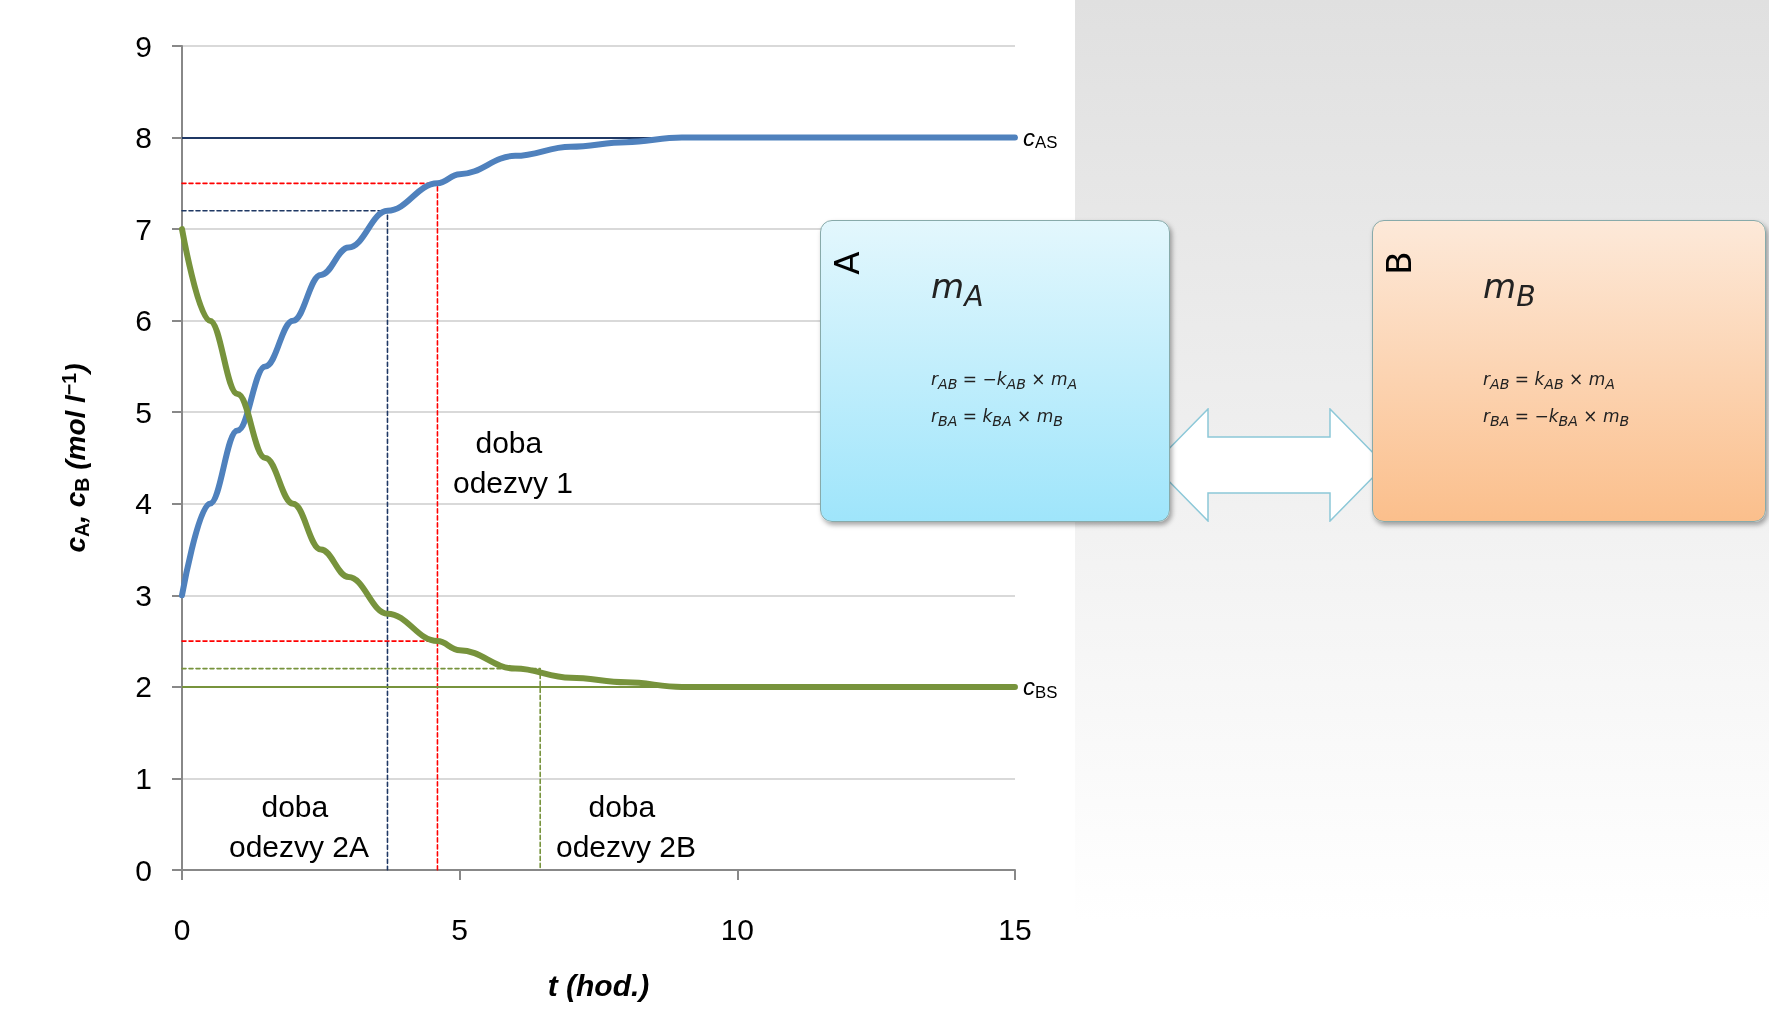 The image size is (1769, 1024). Describe the element at coordinates (299, 826) in the screenshot. I see `annotation: doba odezvy 2A` at that location.